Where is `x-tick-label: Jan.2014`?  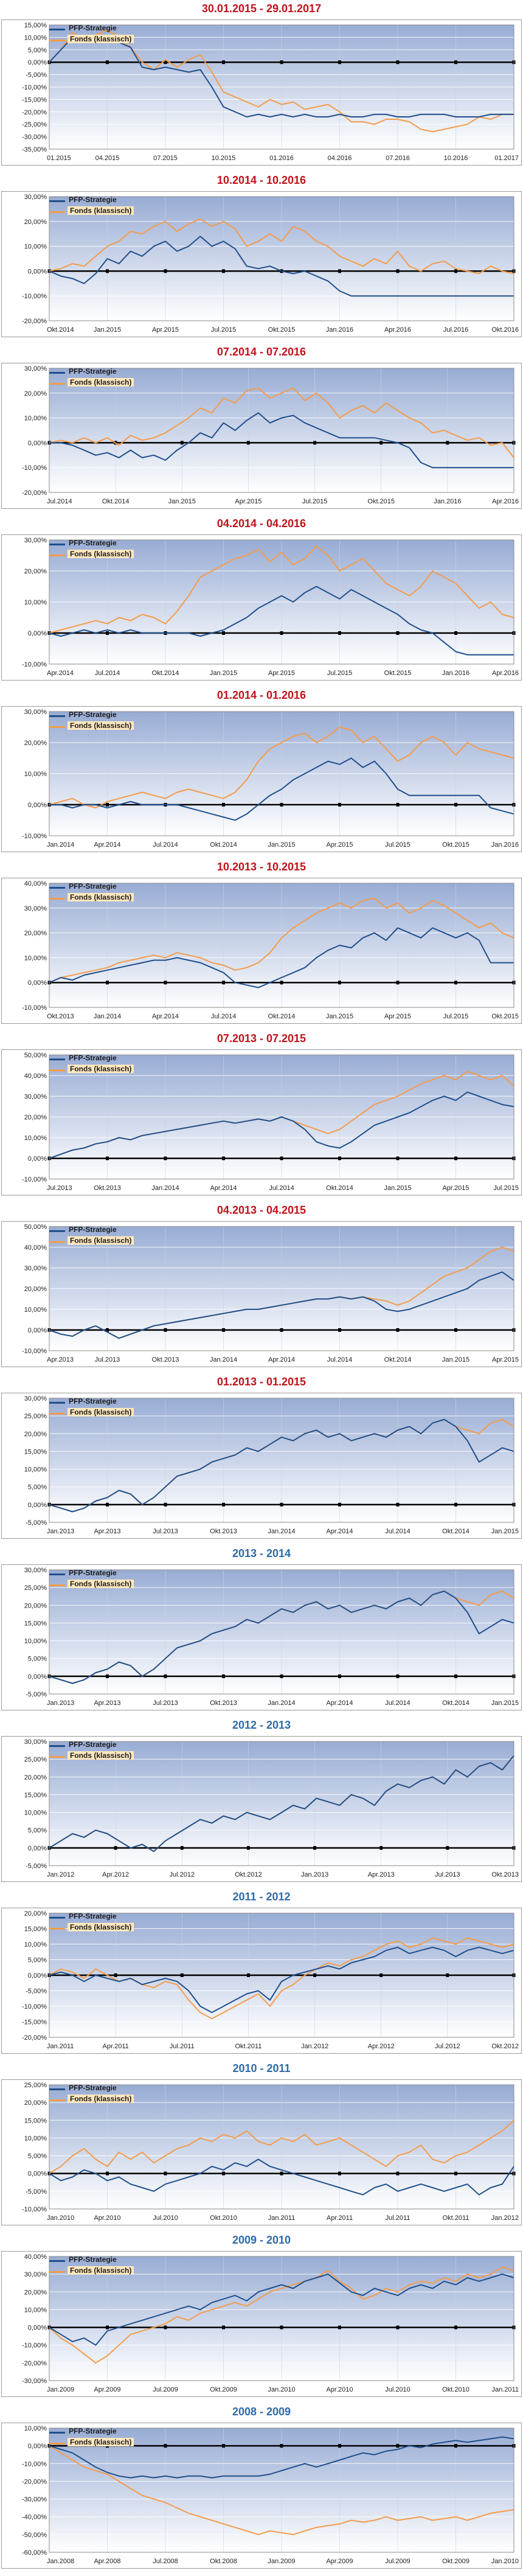
x-tick-label: Jan.2014 is located at coordinates (108, 1016).